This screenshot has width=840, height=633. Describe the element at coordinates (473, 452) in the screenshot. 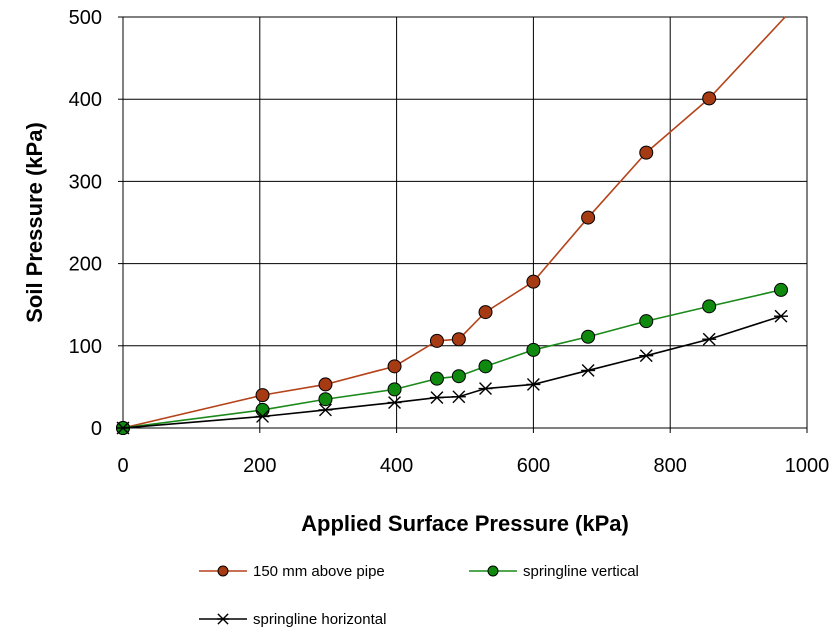

I see `x-axis-ticks: 0 200 400 600 800 1000` at that location.